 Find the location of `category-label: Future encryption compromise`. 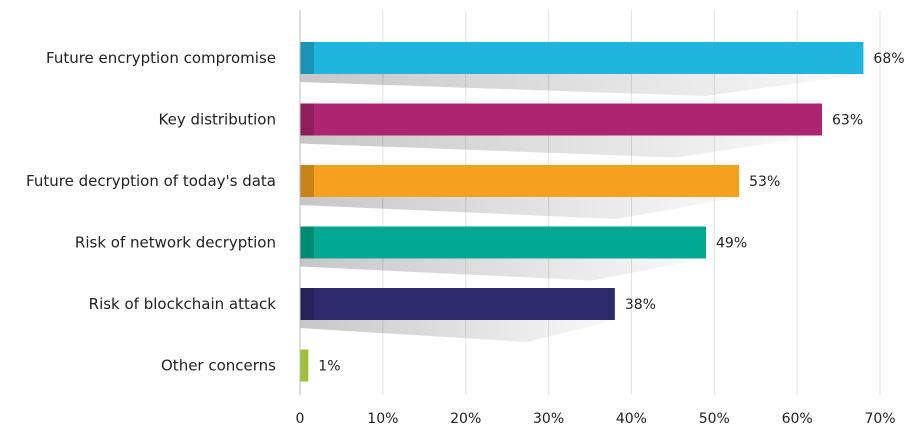

category-label: Future encryption compromise is located at coordinates (161, 58).